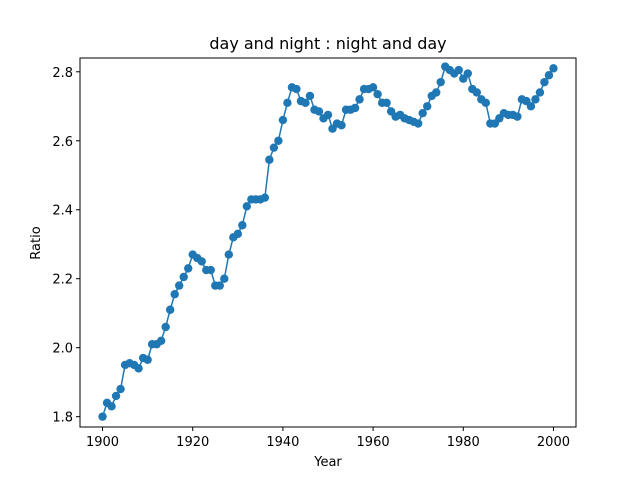 This screenshot has width=640, height=480. What do you see at coordinates (327, 43) in the screenshot?
I see `chart-title: day and night : night and day` at bounding box center [327, 43].